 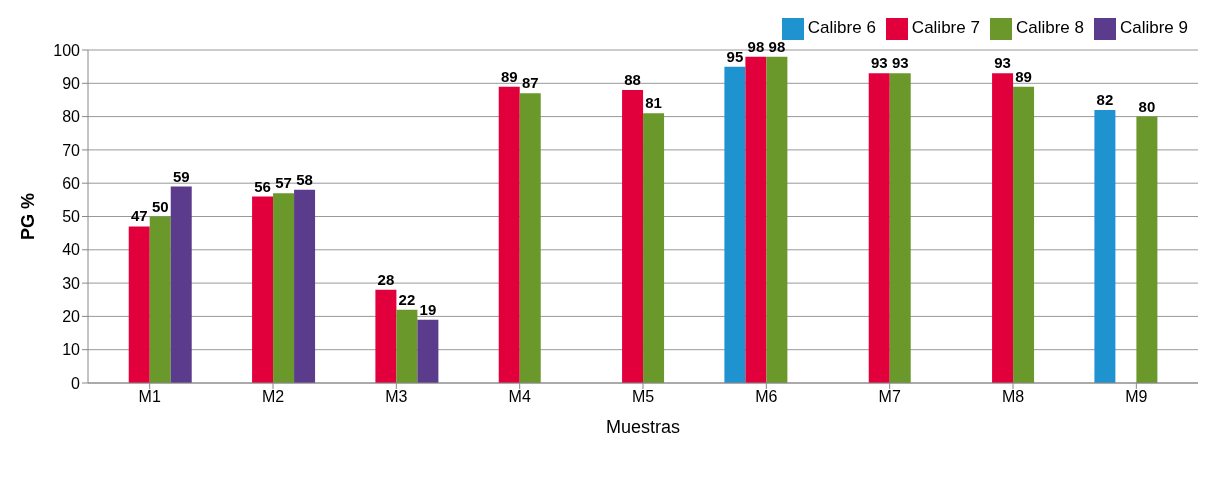 I want to click on y-tick-label: 20, so click(x=71, y=317).